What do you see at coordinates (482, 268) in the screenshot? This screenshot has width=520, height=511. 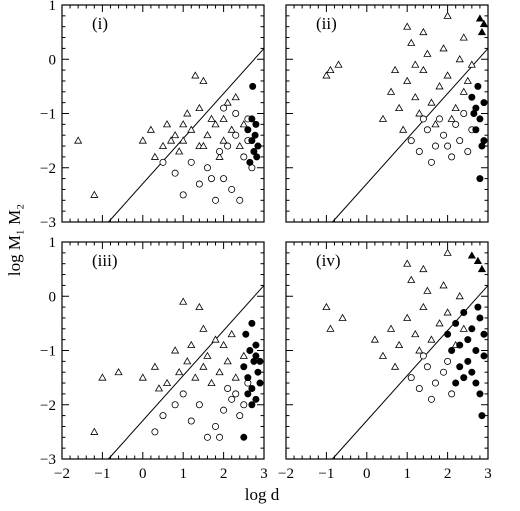 I see `filled-triangle-point` at bounding box center [482, 268].